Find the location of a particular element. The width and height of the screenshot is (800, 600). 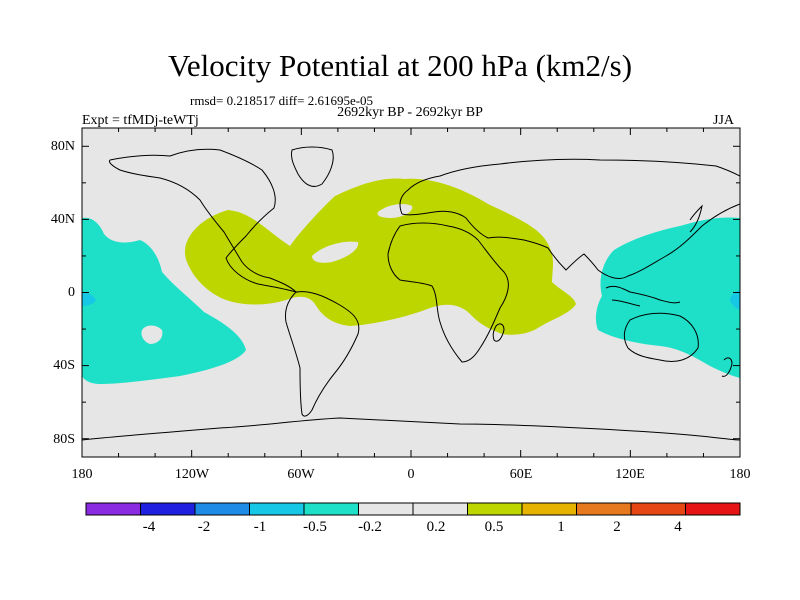

coast-maritime-continent is located at coordinates (643, 296).